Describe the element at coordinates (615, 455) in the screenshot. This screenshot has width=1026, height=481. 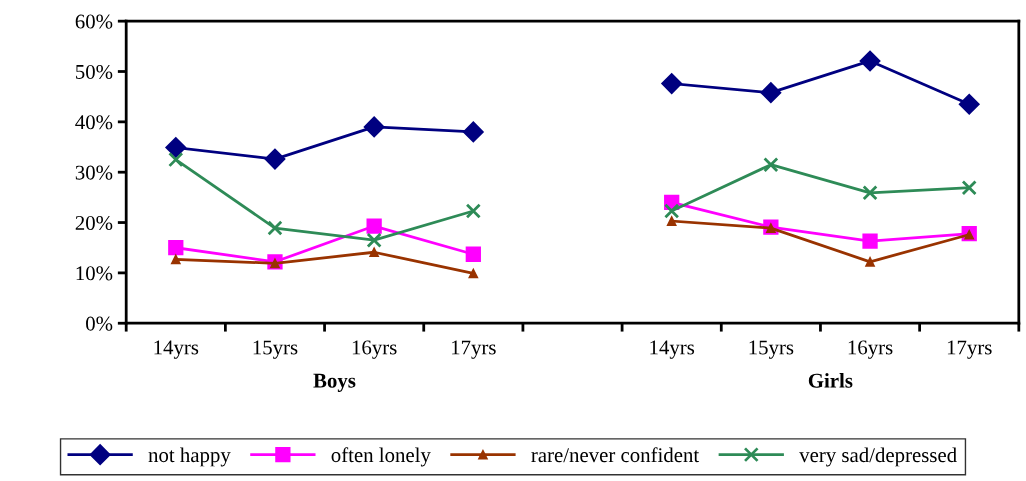
I see `legend-label: rare/never confident` at that location.